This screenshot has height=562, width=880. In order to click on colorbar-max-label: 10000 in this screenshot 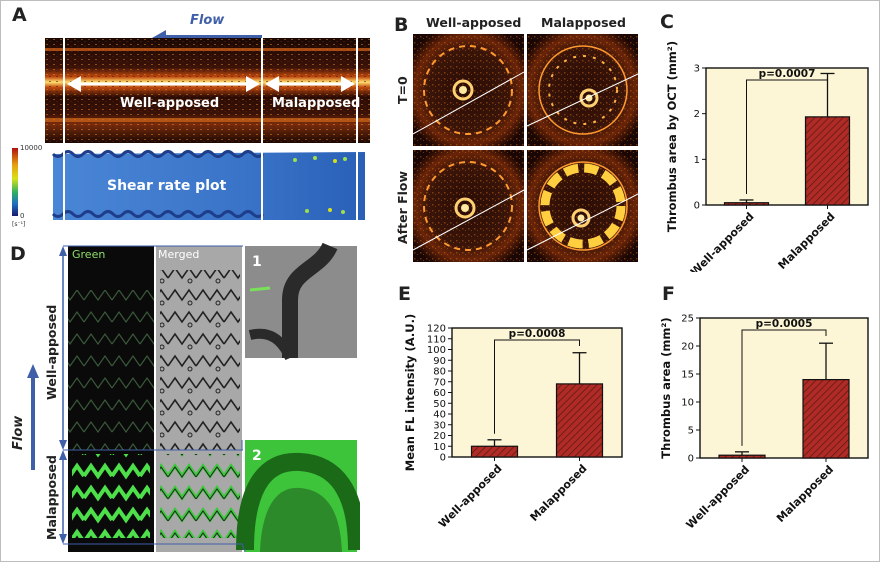, I will do `click(31, 148)`.